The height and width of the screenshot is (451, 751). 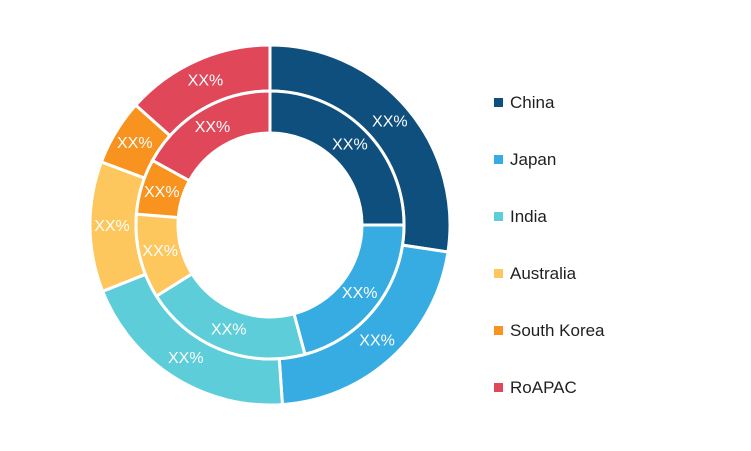 I want to click on inner-ring-label-china: XX%, so click(x=350, y=145).